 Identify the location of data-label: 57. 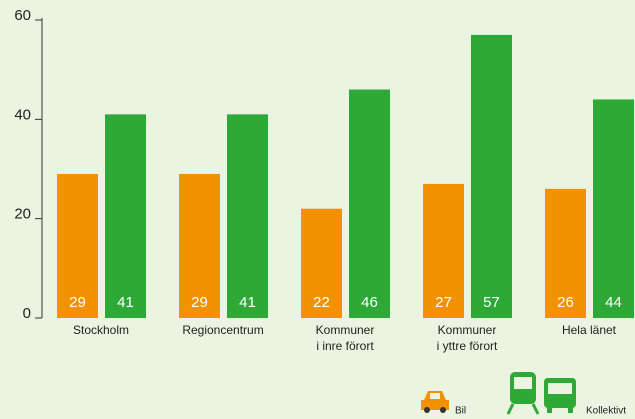
(491, 302).